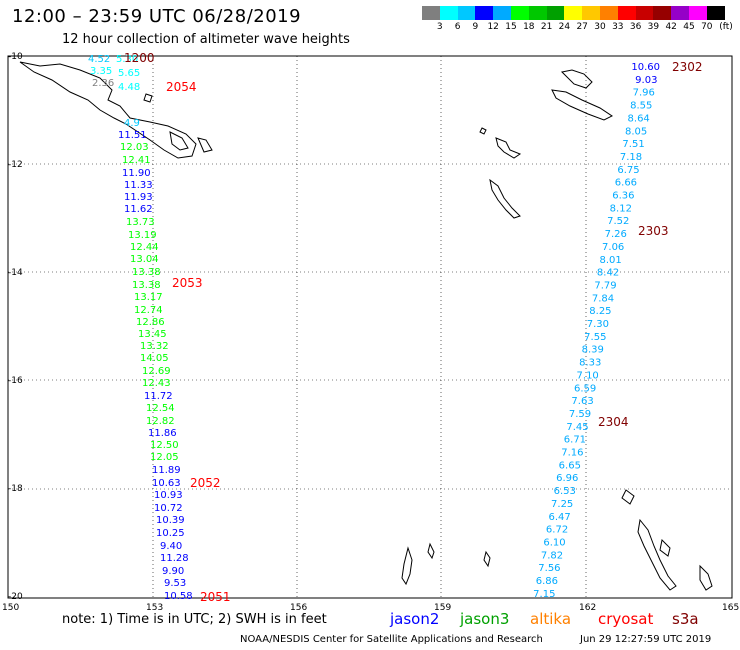 The width and height of the screenshot is (740, 650). What do you see at coordinates (485, 619) in the screenshot?
I see `satellite-jason3: jason3` at bounding box center [485, 619].